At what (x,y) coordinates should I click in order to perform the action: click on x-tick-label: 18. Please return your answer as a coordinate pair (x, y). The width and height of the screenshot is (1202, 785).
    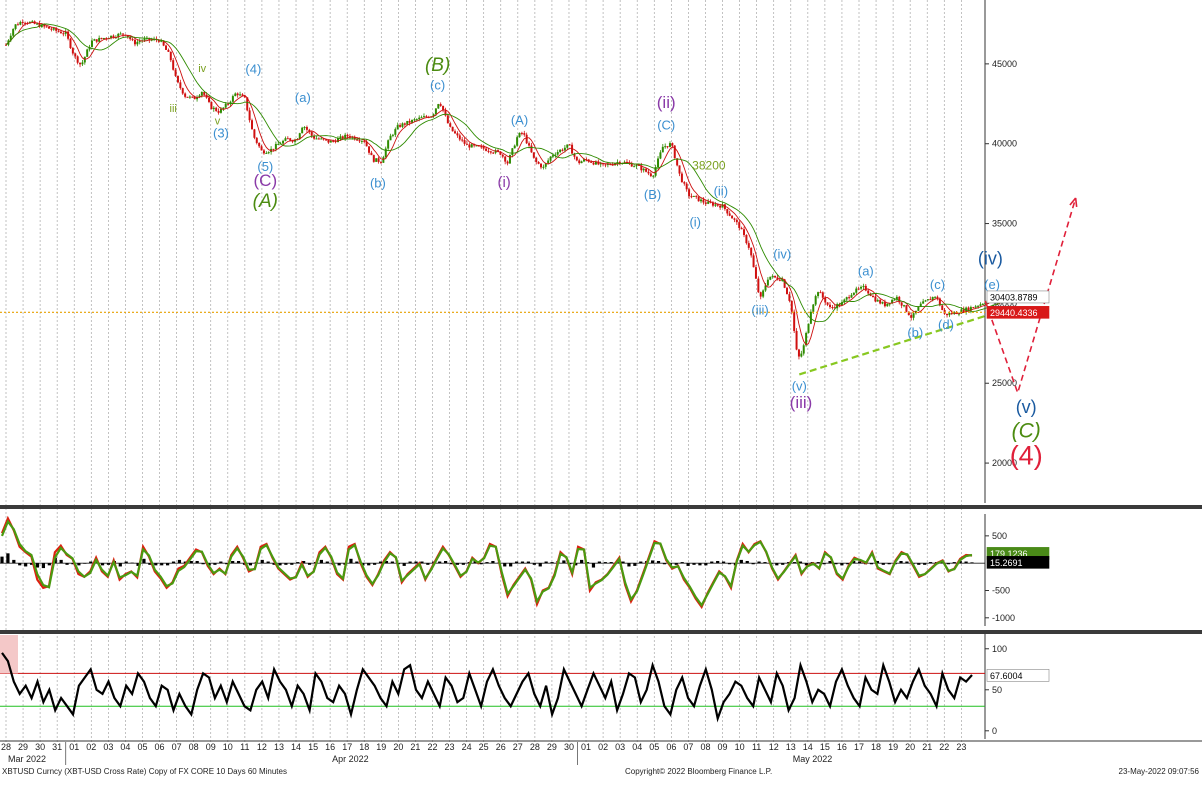
    Looking at the image, I should click on (876, 747).